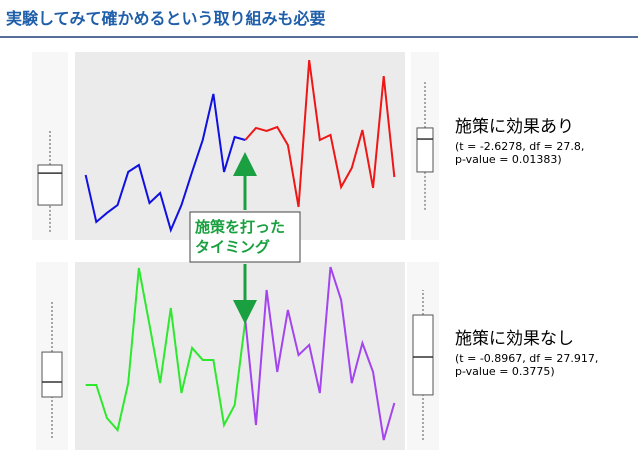  I want to click on box-panel, so click(50, 146).